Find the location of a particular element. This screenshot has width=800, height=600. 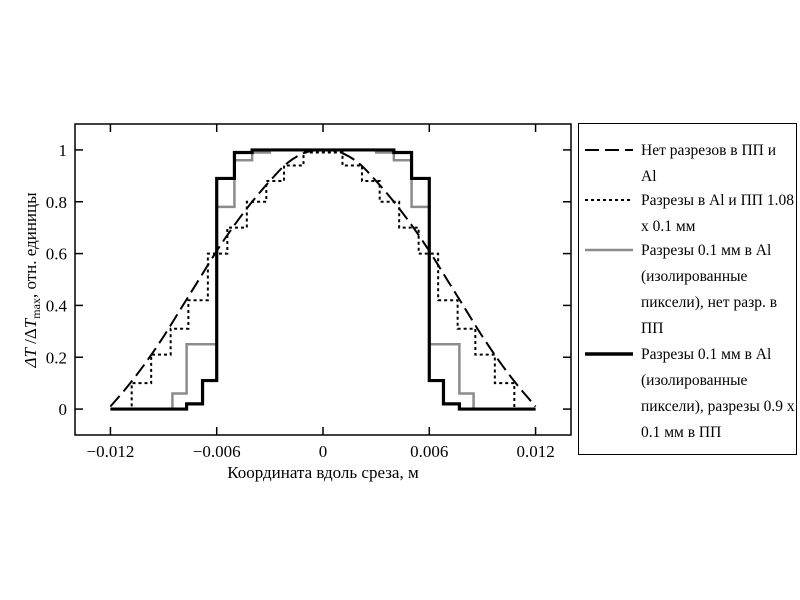

y-axis-label: ΔT /ΔTmax, отн. единицы is located at coordinates (32, 280).